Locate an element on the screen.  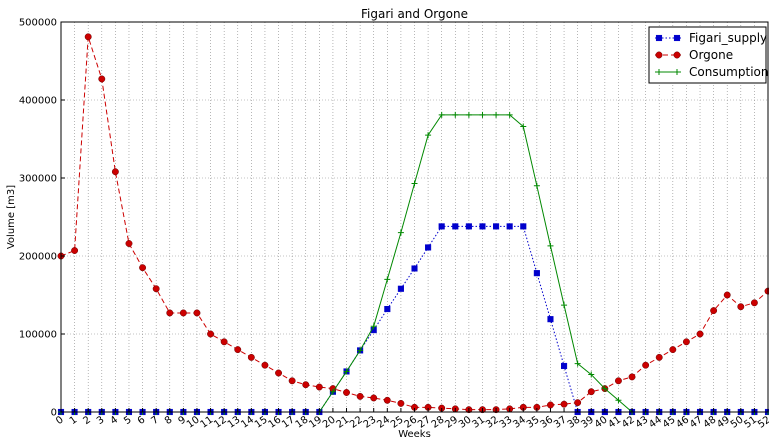
x-tick-label: 4 is located at coordinates (115, 420).